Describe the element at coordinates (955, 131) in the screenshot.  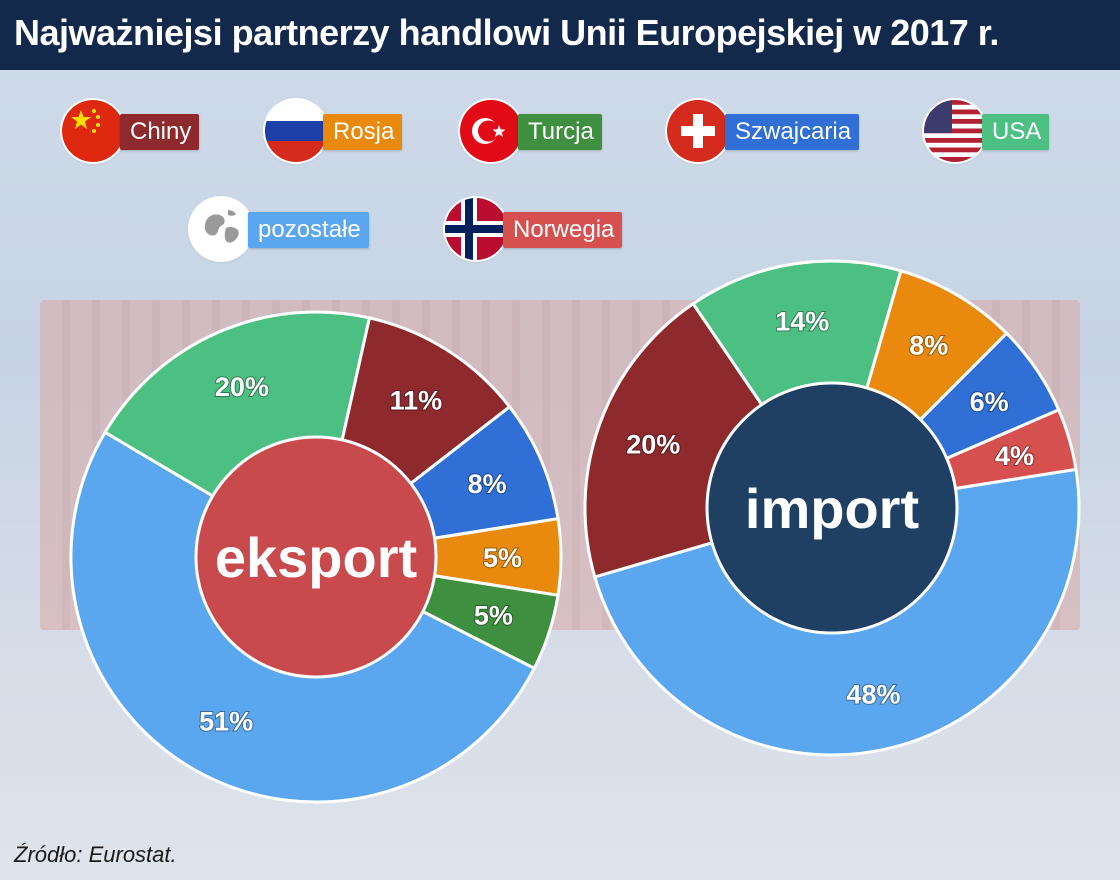
I see `usa-flag-icon` at that location.